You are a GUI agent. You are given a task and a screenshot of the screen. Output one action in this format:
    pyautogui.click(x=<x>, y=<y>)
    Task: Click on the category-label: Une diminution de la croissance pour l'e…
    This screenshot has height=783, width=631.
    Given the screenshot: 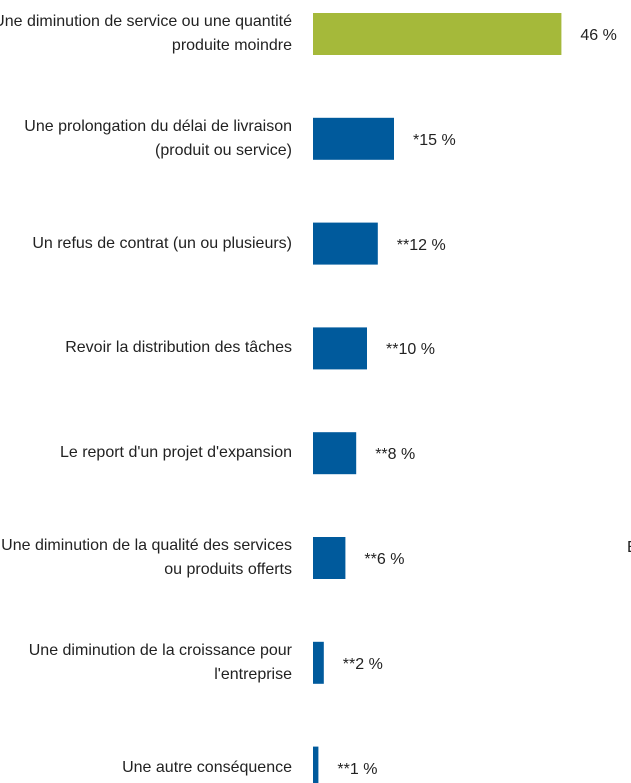 What is the action you would take?
    pyautogui.click(x=160, y=662)
    